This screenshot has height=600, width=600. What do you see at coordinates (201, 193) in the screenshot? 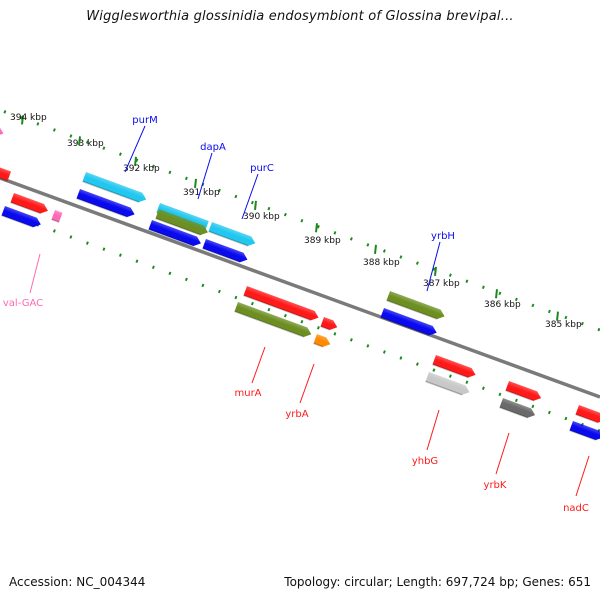
I see `kbp-tick-label: 391 kbp` at bounding box center [201, 193].